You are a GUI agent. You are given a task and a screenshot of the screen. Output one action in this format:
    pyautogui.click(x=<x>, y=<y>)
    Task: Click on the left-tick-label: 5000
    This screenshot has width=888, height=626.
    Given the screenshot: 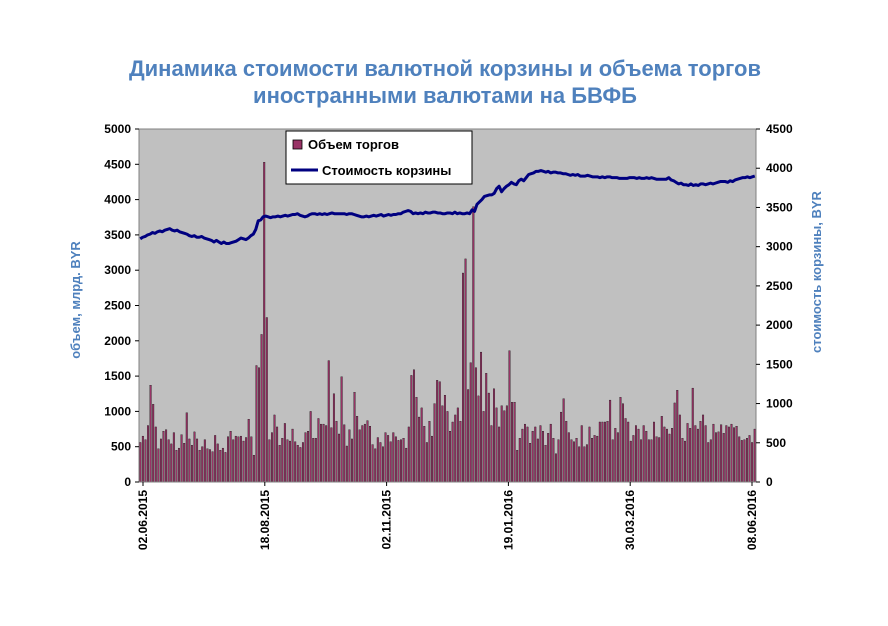 What is the action you would take?
    pyautogui.click(x=117, y=129)
    